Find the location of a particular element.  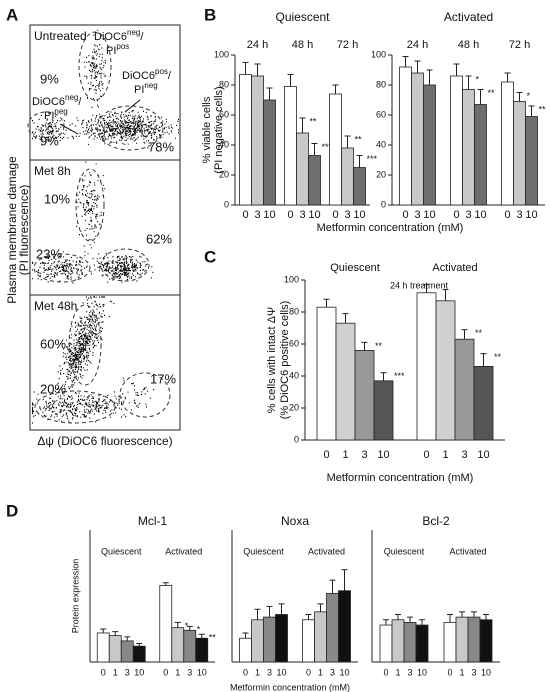

gate-percent: 9% is located at coordinates (49, 78).